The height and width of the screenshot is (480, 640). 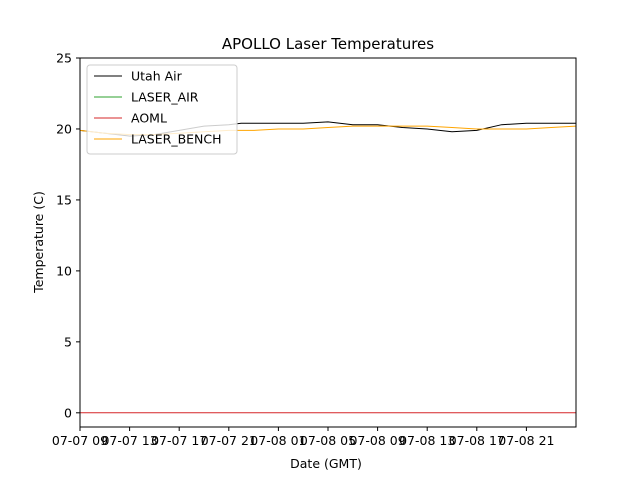 I want to click on y-tick-label: 15, so click(x=64, y=199).